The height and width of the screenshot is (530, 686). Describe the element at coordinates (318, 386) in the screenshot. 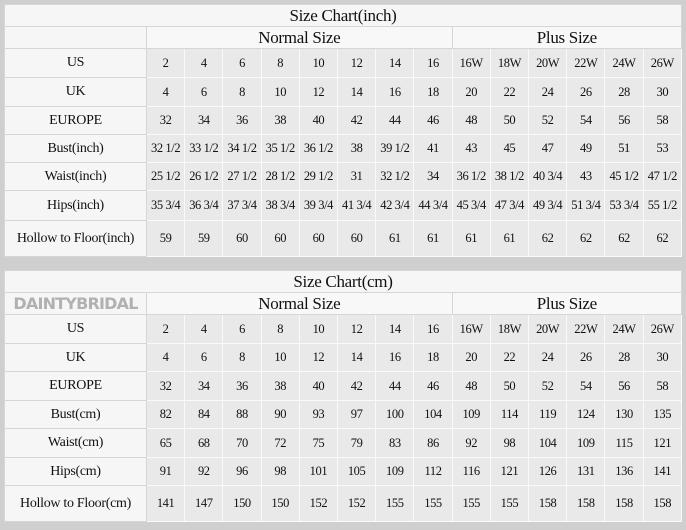

I see `size-value-cell: 40` at that location.